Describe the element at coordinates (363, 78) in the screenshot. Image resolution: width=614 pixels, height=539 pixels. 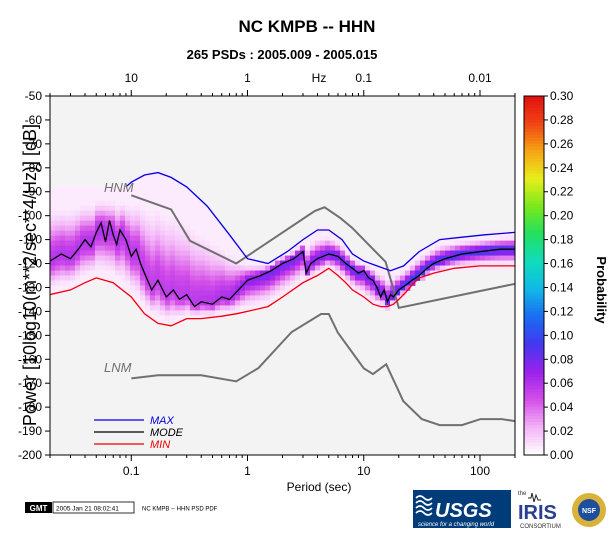
I see `top-tick-label: 0.1` at that location.